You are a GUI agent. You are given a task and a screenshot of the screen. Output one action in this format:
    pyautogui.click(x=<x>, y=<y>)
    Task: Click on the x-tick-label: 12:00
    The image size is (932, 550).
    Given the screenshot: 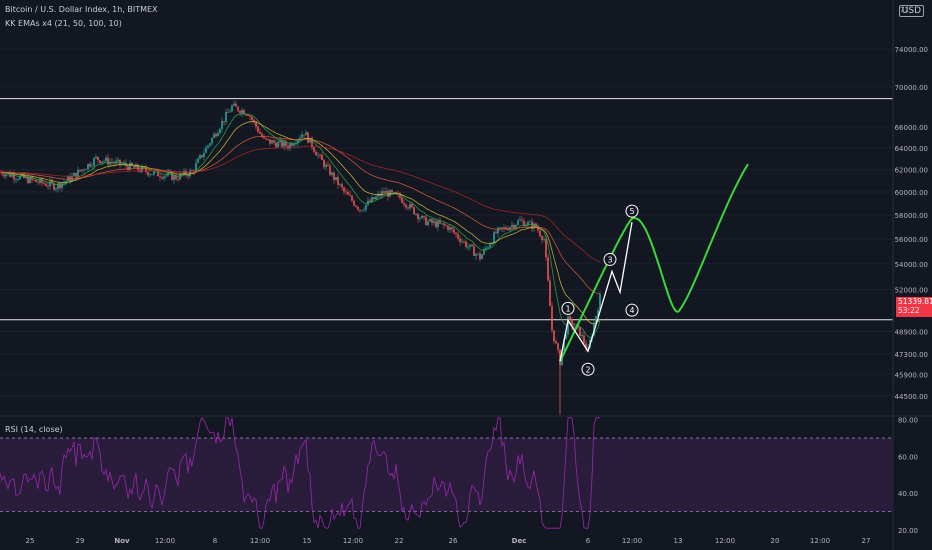 What is the action you would take?
    pyautogui.click(x=820, y=541)
    